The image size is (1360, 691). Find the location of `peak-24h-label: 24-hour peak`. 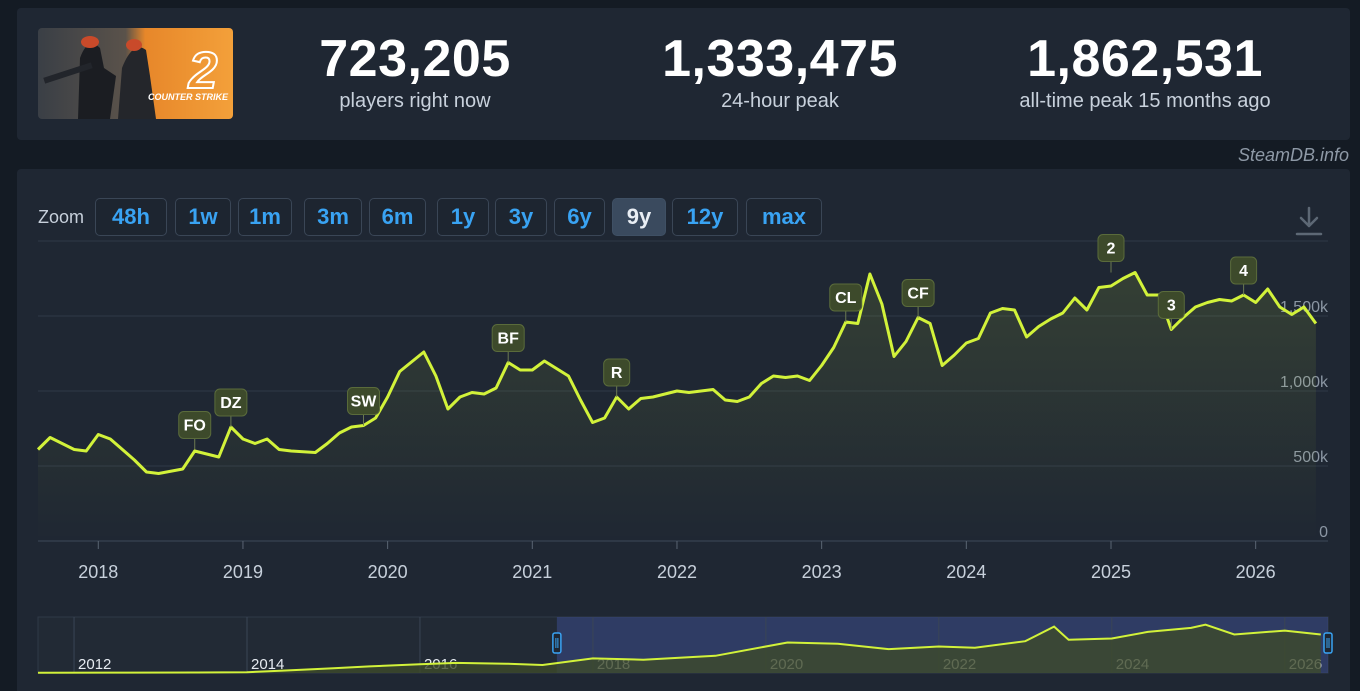

peak-24h-label: 24-hour peak is located at coordinates (780, 101).